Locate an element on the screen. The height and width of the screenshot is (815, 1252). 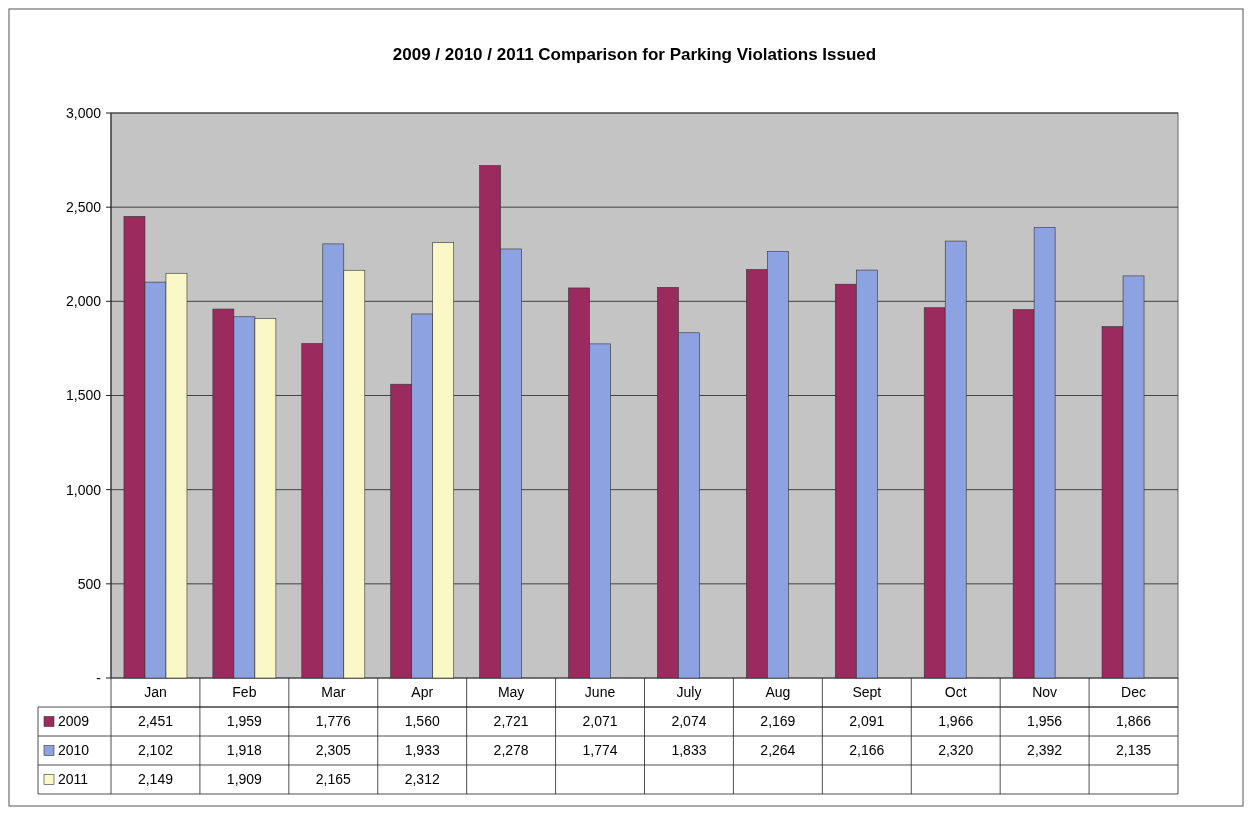
y-tick-label: 2,500 is located at coordinates (83, 207).